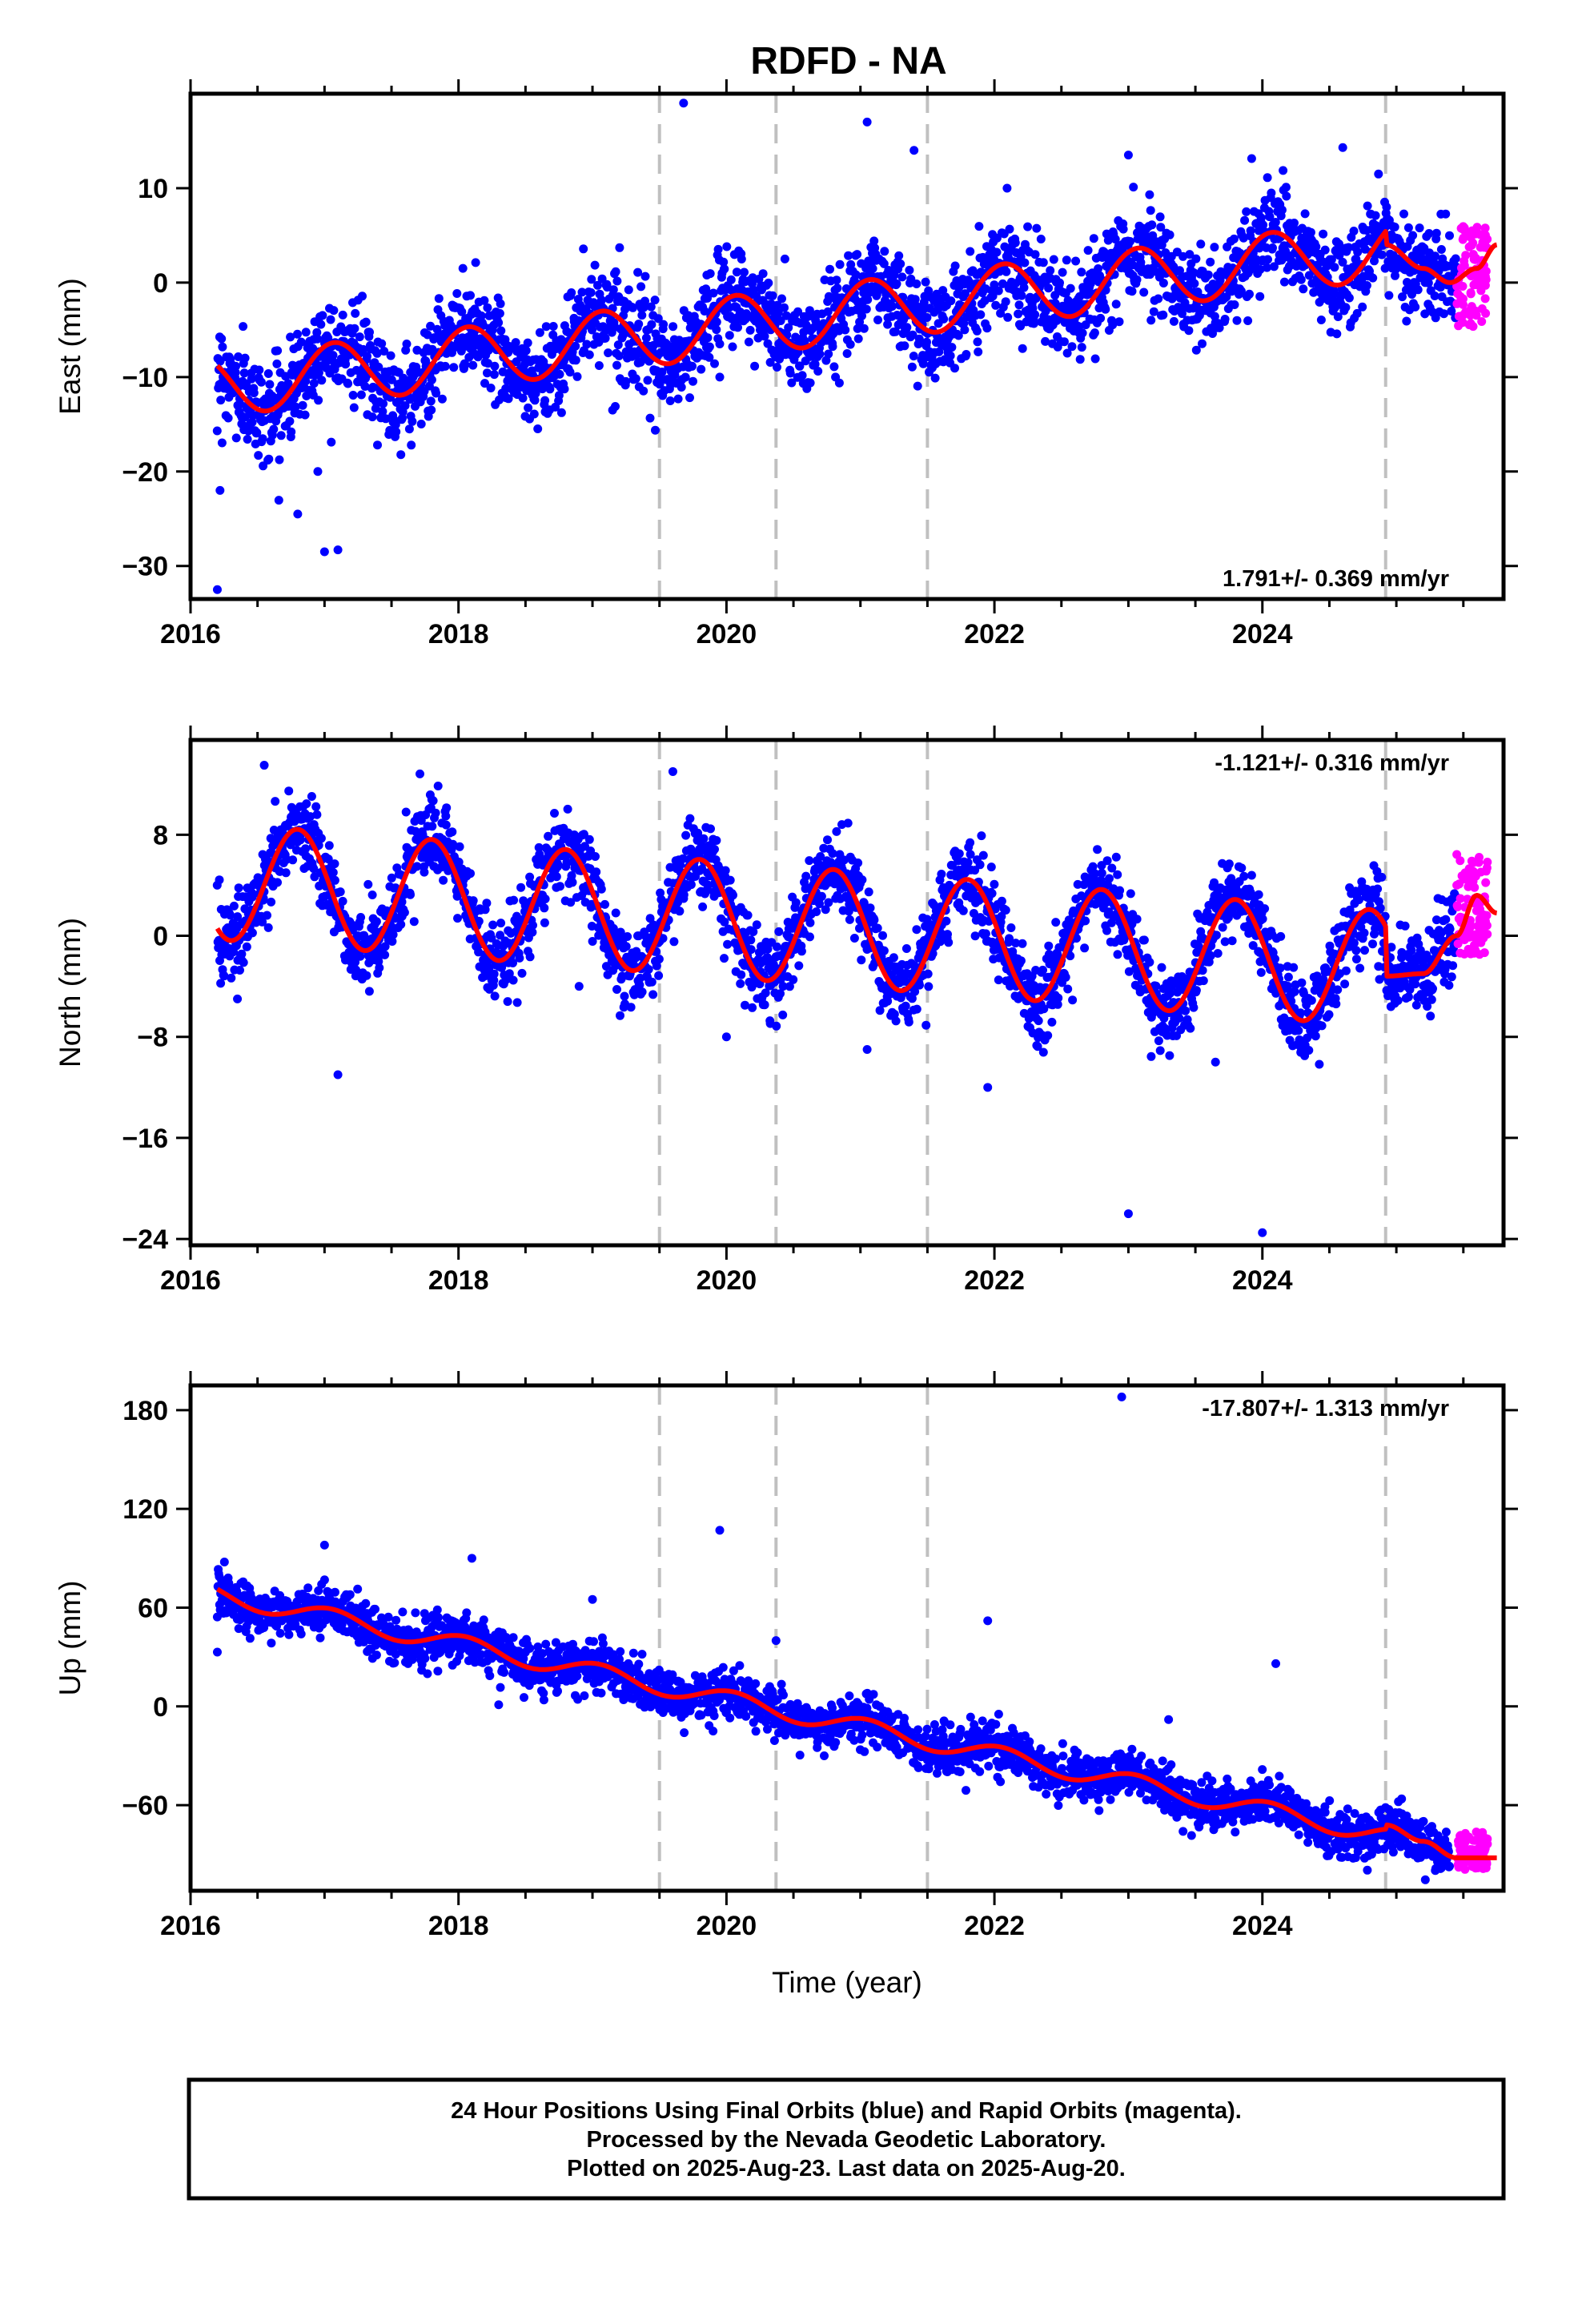 Image resolution: width=1582 pixels, height=2324 pixels. Describe the element at coordinates (1336, 579) in the screenshot. I see `rate-label: 1.791+/- 0.369 mm/yr` at that location.